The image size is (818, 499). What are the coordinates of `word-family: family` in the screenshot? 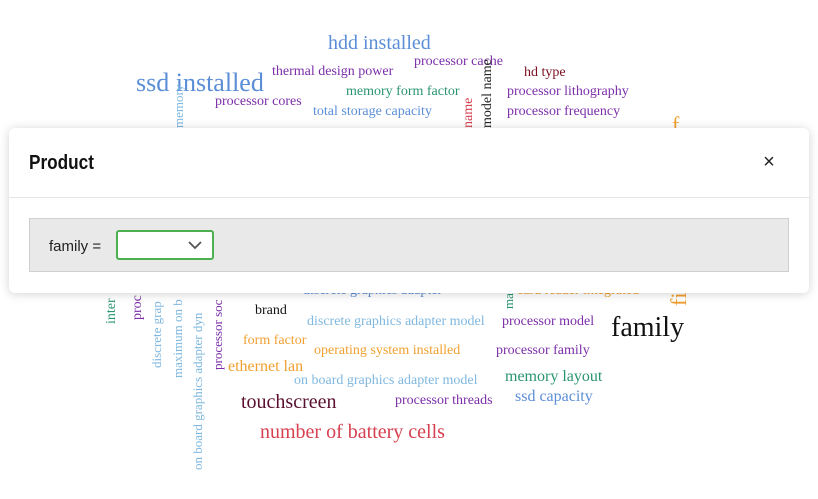 It's located at (648, 327).